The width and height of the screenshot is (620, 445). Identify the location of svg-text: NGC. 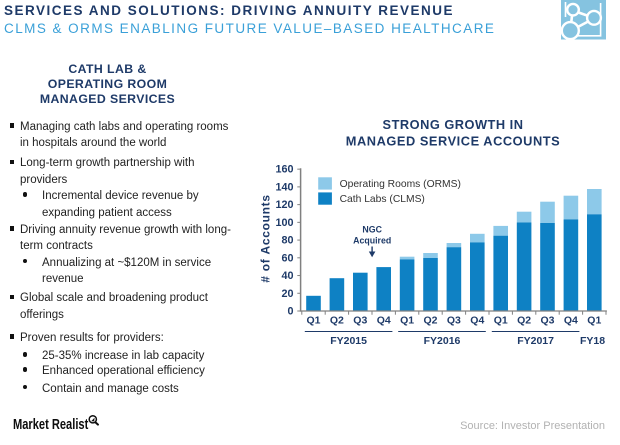
(372, 230).